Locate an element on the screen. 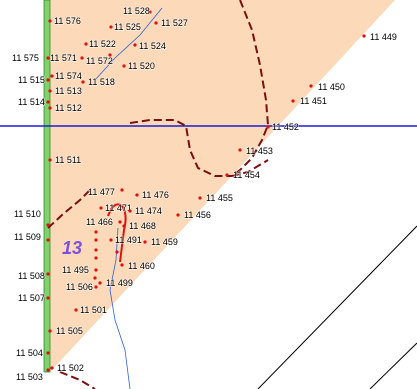  point-label: 11 477 is located at coordinates (101, 192).